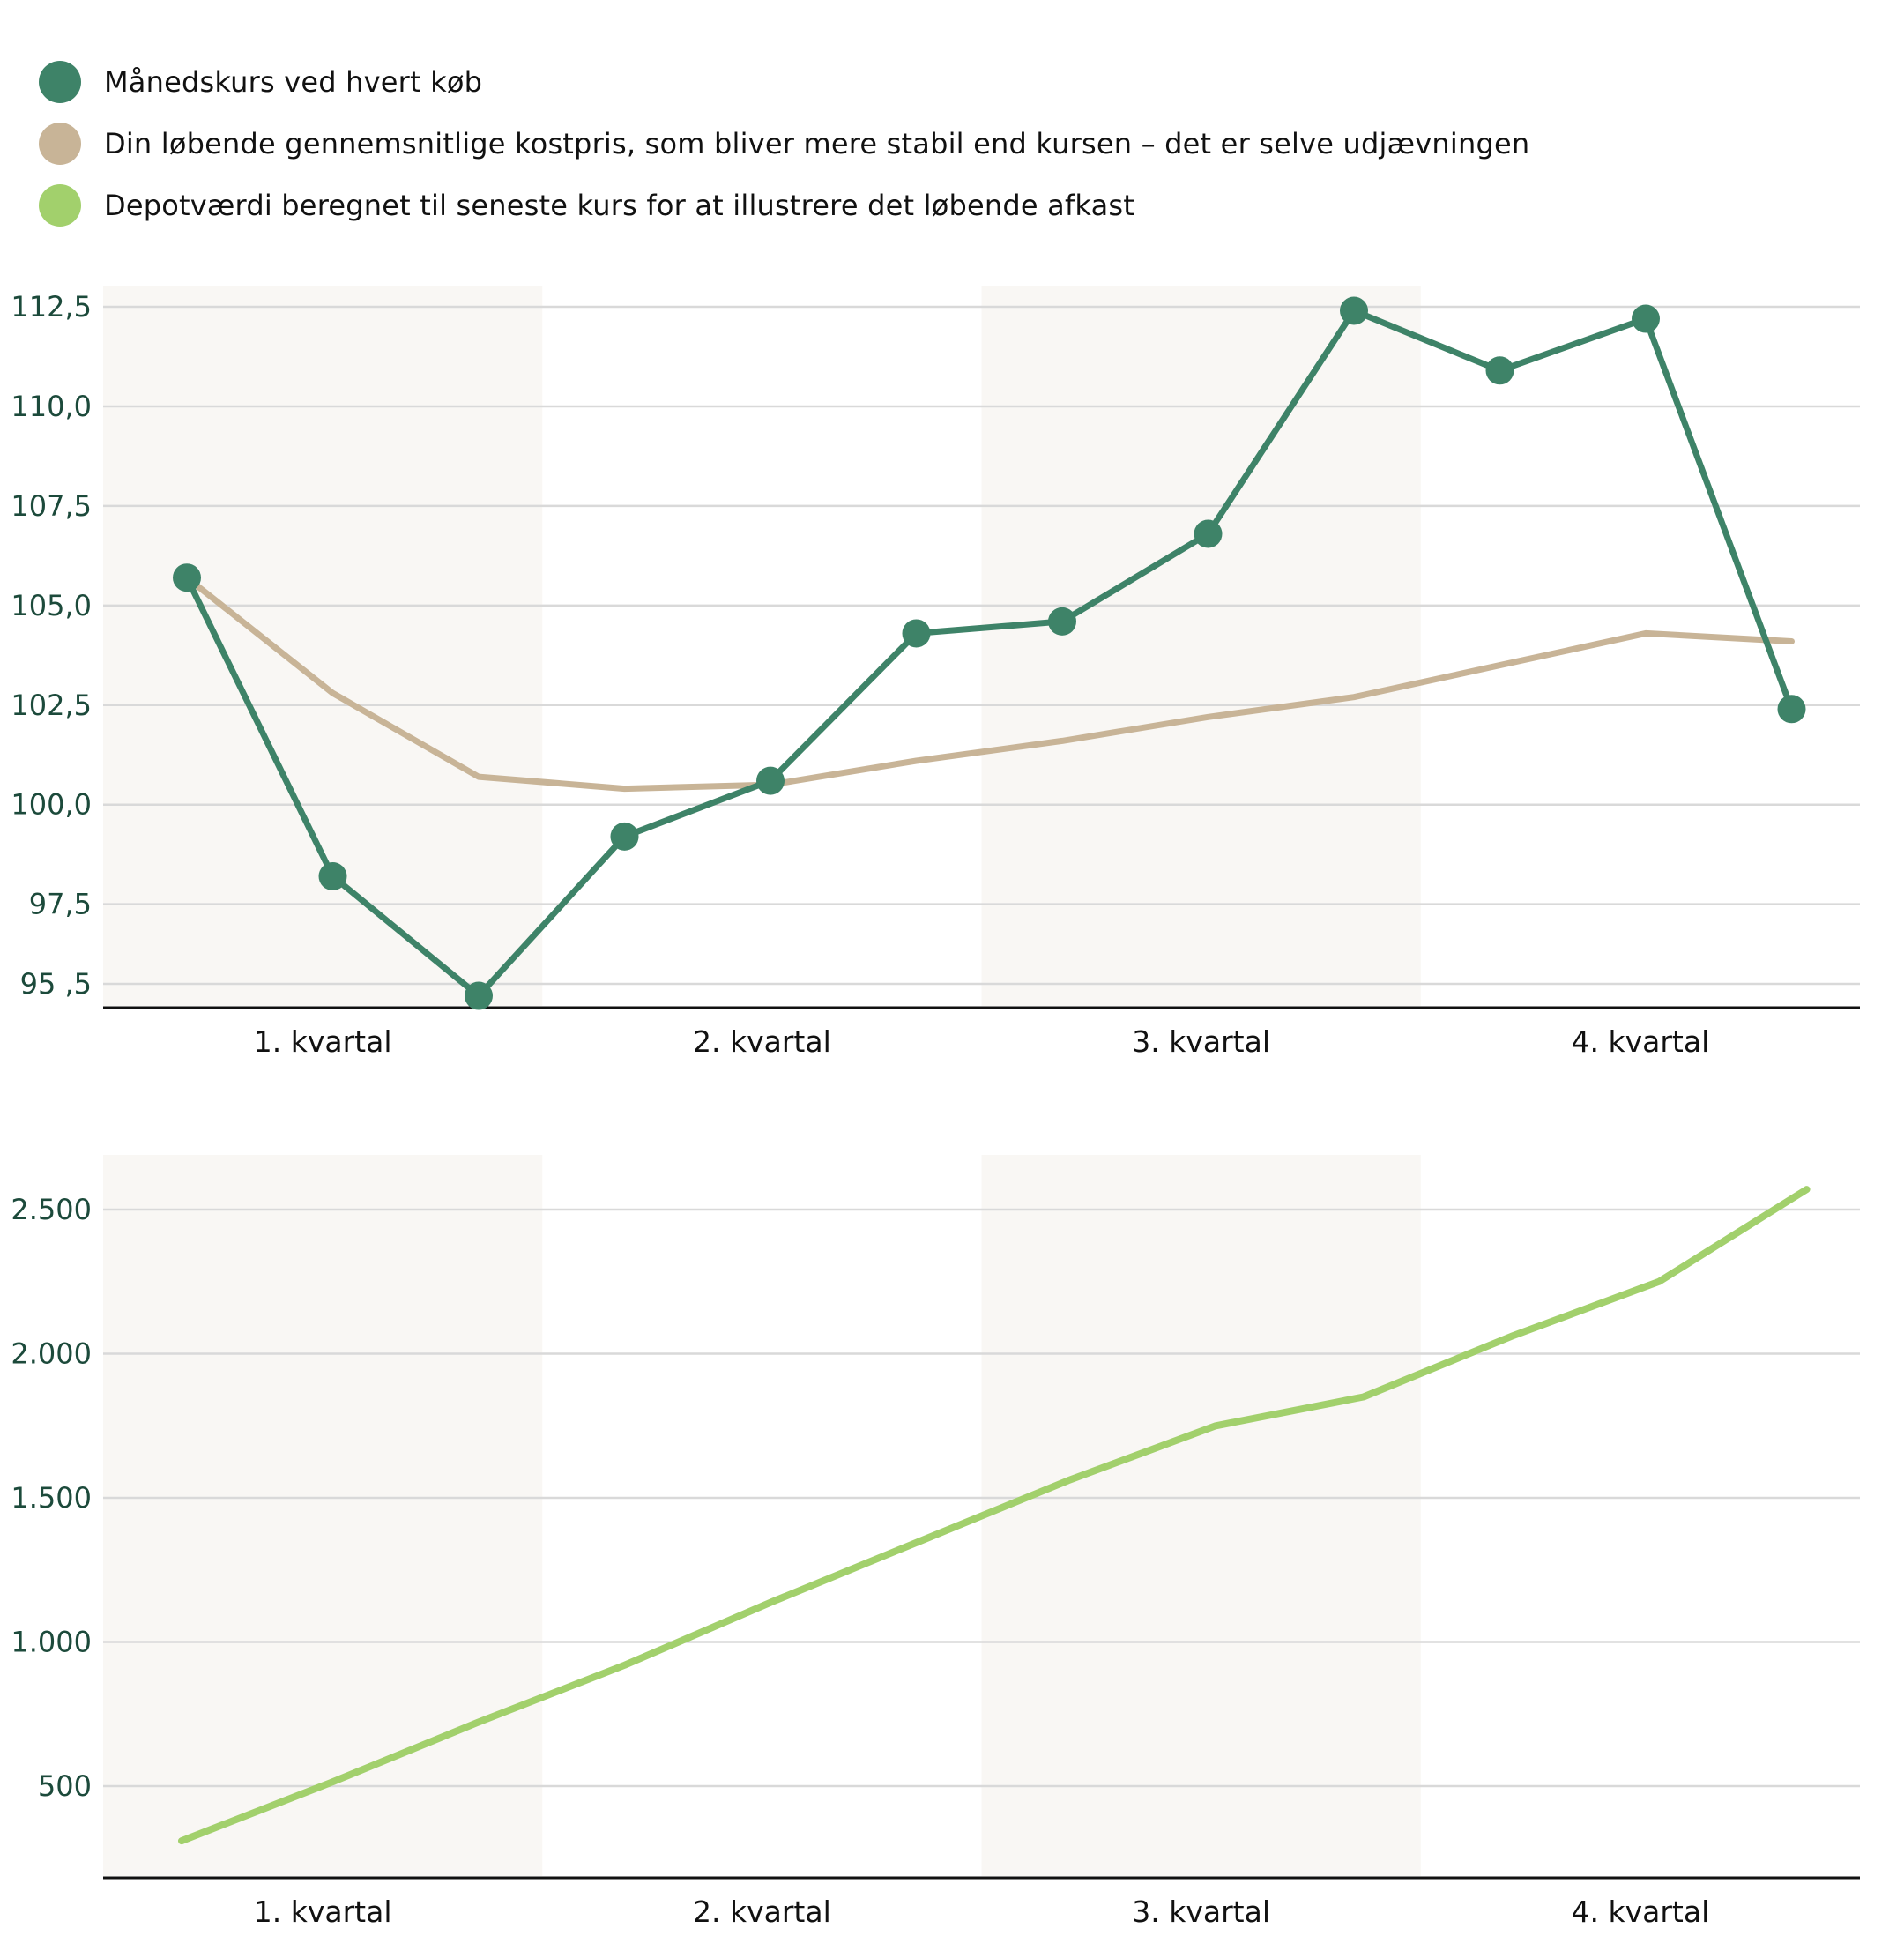  Describe the element at coordinates (323, 1041) in the screenshot. I see `price-x-tick-label: 1. kvartal` at that location.